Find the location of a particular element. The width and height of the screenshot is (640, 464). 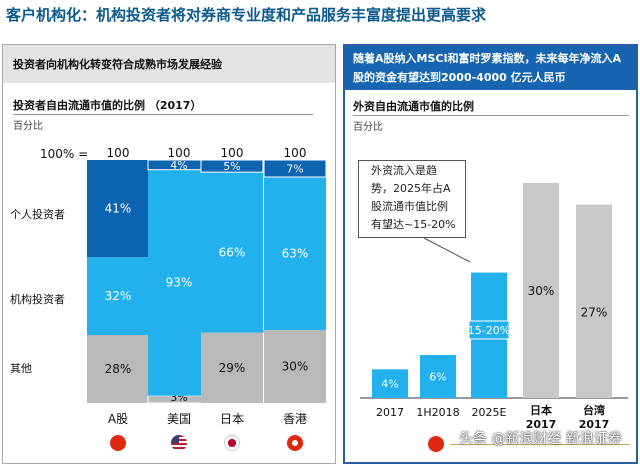

data-label-usa-2: 4% is located at coordinates (178, 165).